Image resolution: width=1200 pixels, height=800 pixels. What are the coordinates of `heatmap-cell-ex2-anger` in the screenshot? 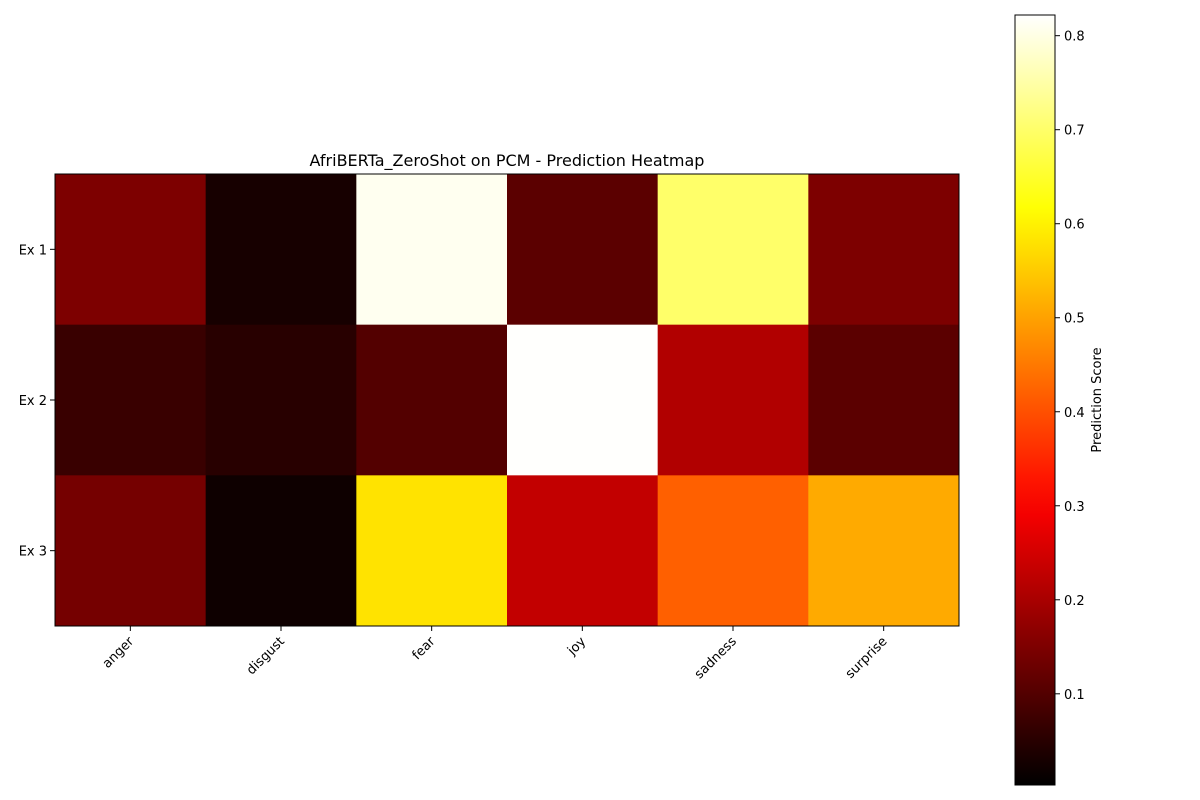 It's located at (131, 400).